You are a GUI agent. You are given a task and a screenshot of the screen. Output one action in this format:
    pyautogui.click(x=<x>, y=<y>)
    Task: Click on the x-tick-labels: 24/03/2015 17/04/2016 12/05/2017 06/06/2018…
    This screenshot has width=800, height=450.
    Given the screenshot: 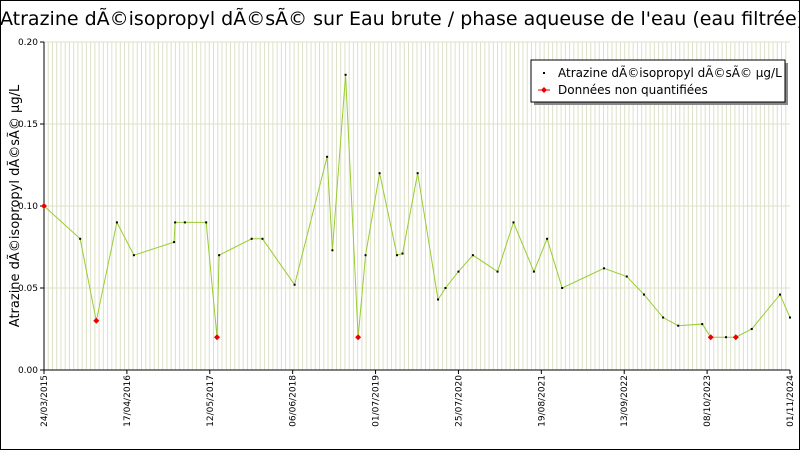 What is the action you would take?
    pyautogui.click(x=418, y=398)
    